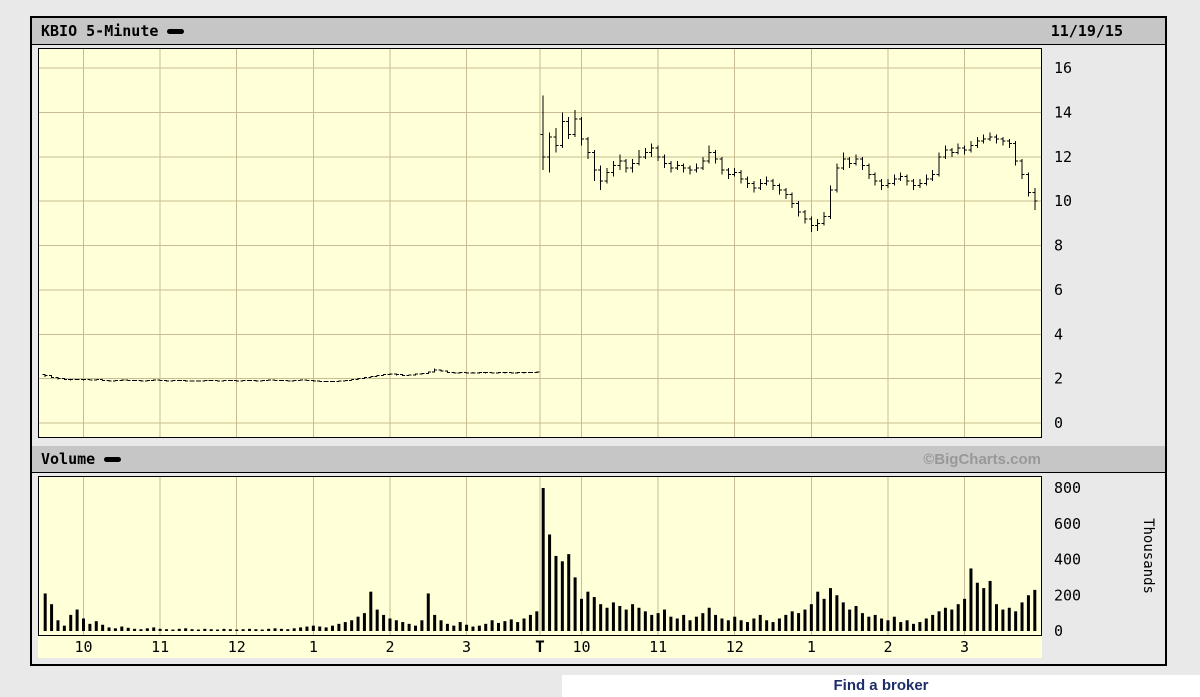 This screenshot has height=697, width=1200. Describe the element at coordinates (598, 31) in the screenshot. I see `price-header-bar: KBIO 5-Minute 11/19/15` at that location.